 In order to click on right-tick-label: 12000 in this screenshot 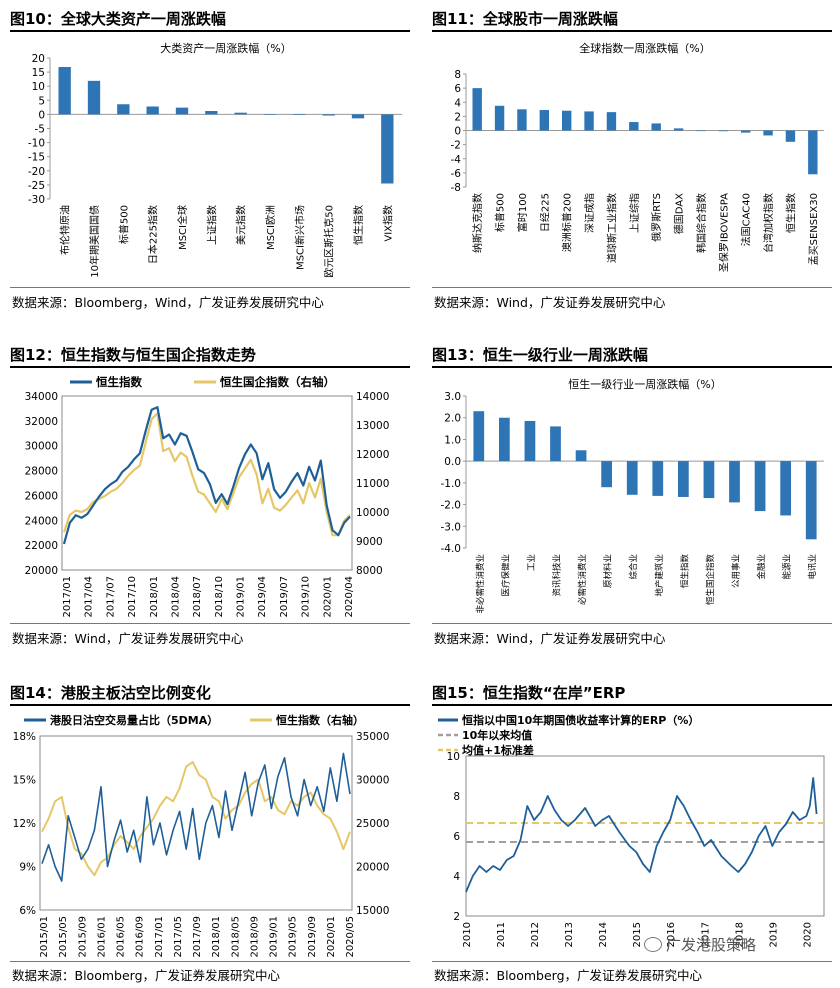, I will do `click(372, 455)`.